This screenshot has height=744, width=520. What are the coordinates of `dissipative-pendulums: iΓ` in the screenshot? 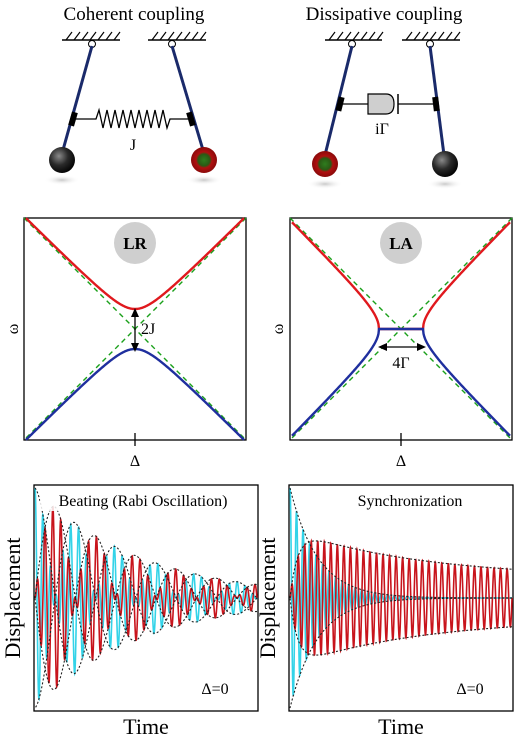 It's located at (385, 110).